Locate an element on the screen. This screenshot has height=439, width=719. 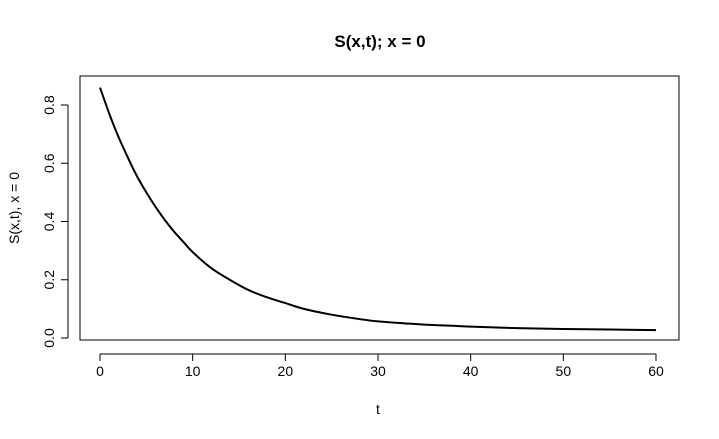
y-tick-label: 0.0 is located at coordinates (49, 338).